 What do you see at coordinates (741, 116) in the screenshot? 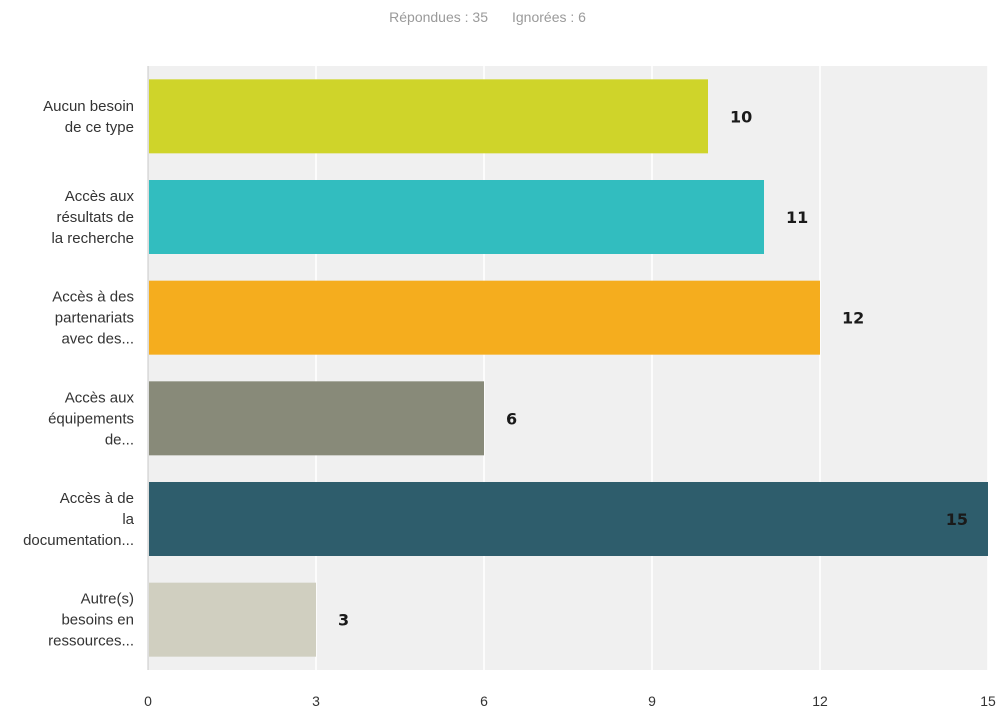
I see `value-label: 10` at bounding box center [741, 116].